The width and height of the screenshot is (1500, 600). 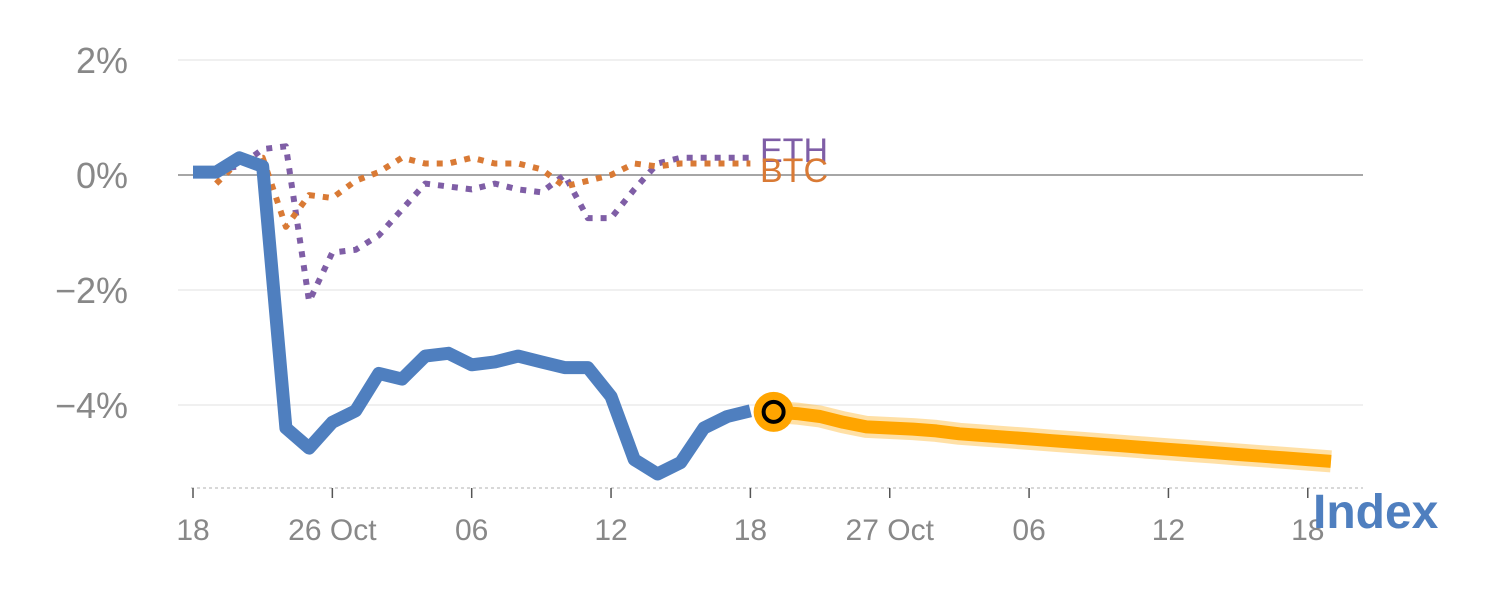 What do you see at coordinates (102, 175) in the screenshot?
I see `y-tick-label: 0%` at bounding box center [102, 175].